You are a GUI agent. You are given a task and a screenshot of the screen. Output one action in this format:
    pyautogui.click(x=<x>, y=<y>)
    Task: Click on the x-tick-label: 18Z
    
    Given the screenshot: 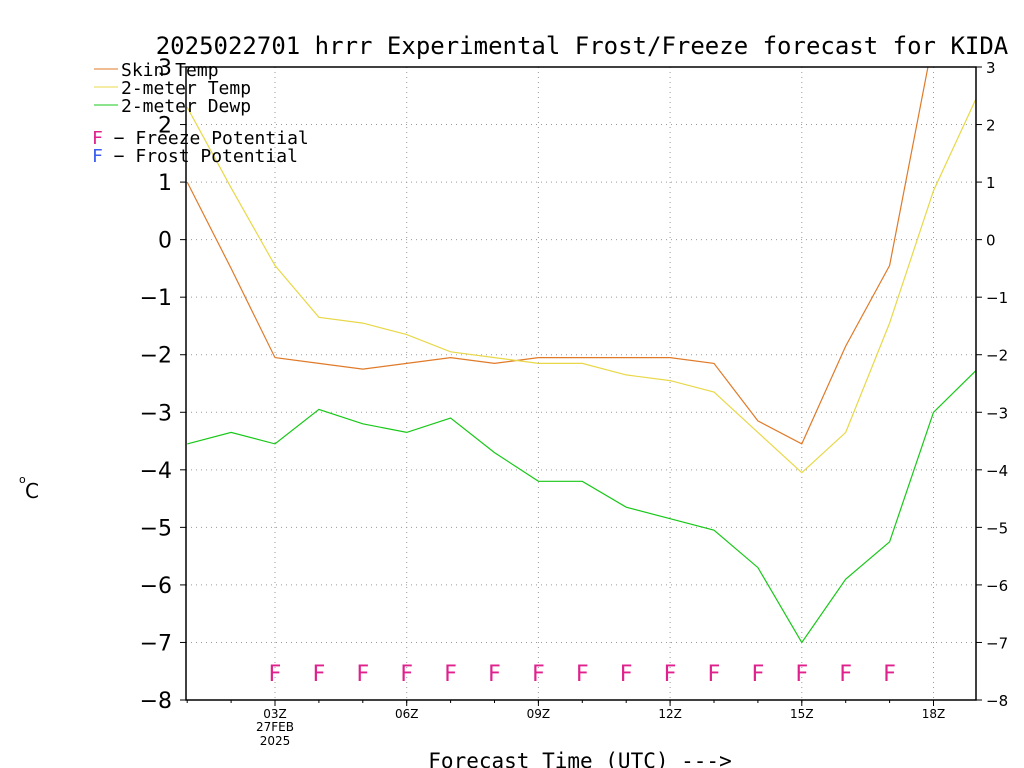 What is the action you would take?
    pyautogui.click(x=934, y=714)
    